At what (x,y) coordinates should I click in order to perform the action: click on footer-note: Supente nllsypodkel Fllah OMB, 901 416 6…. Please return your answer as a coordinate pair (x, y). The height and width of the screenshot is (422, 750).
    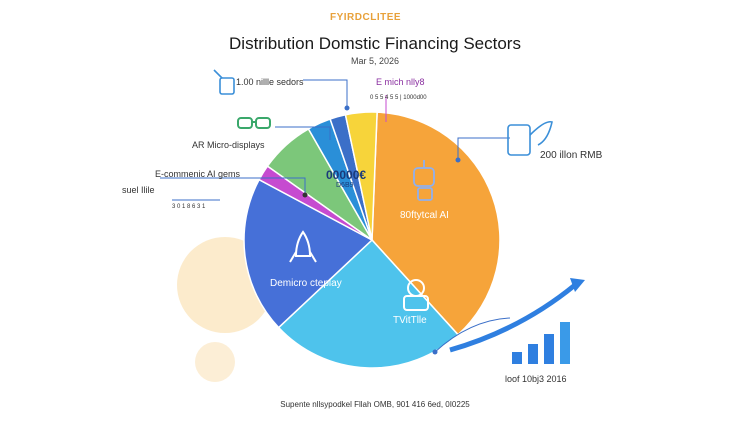
    Looking at the image, I should click on (375, 404).